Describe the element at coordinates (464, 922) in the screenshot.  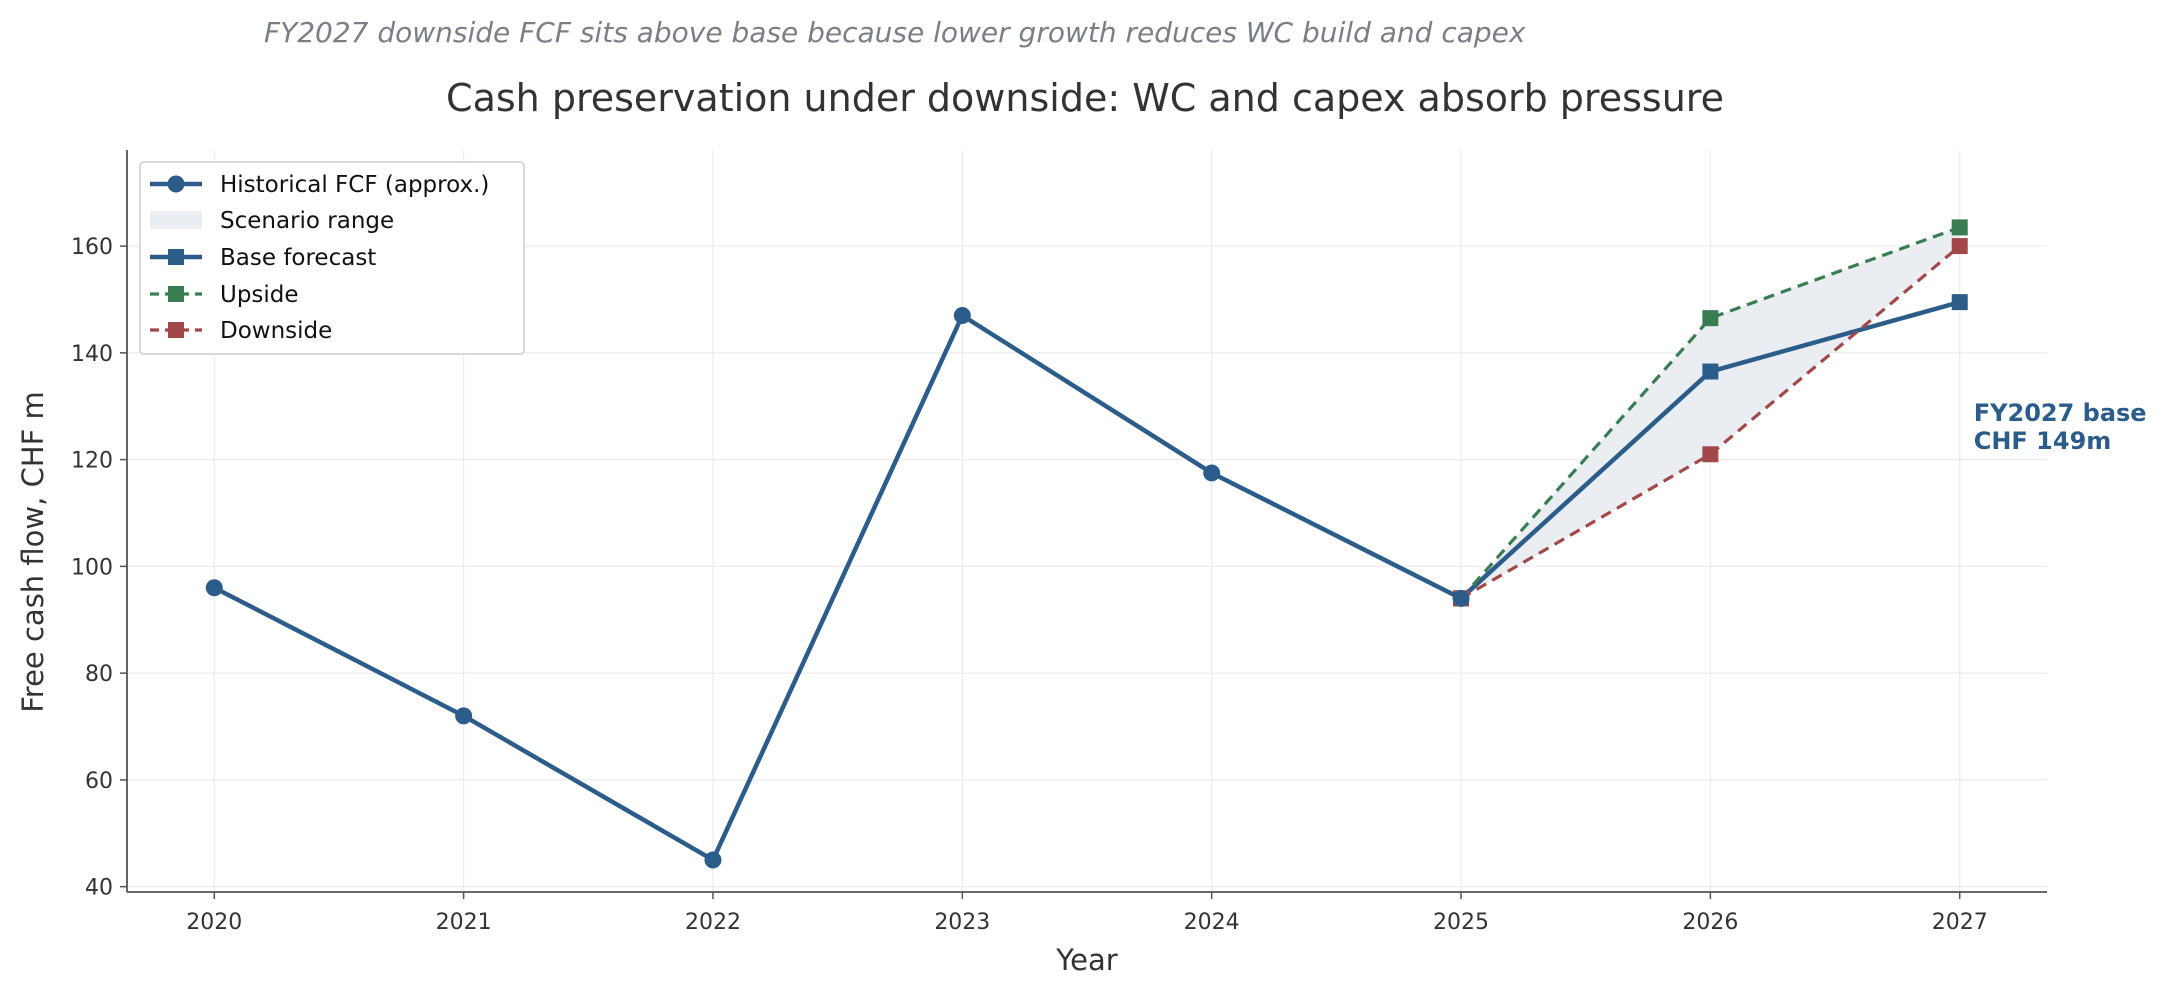
I see `x-tick-label-2021: 2021` at that location.